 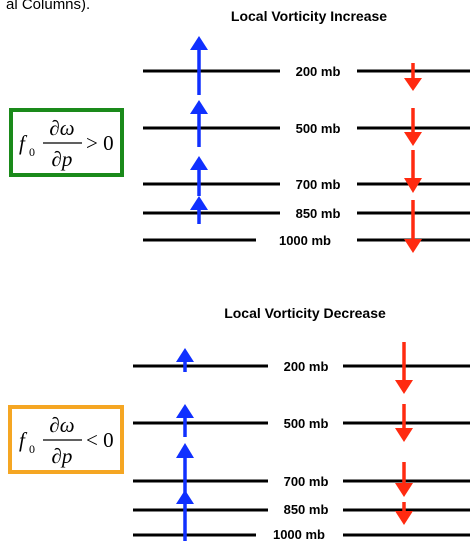 What do you see at coordinates (66, 143) in the screenshot?
I see `formula-convergence-positive: f 0 ∂ω ∂p > 0` at bounding box center [66, 143].